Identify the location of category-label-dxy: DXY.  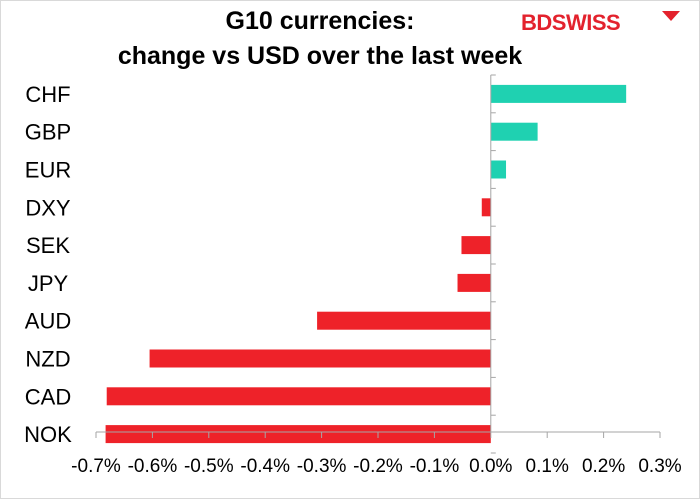
(48, 207).